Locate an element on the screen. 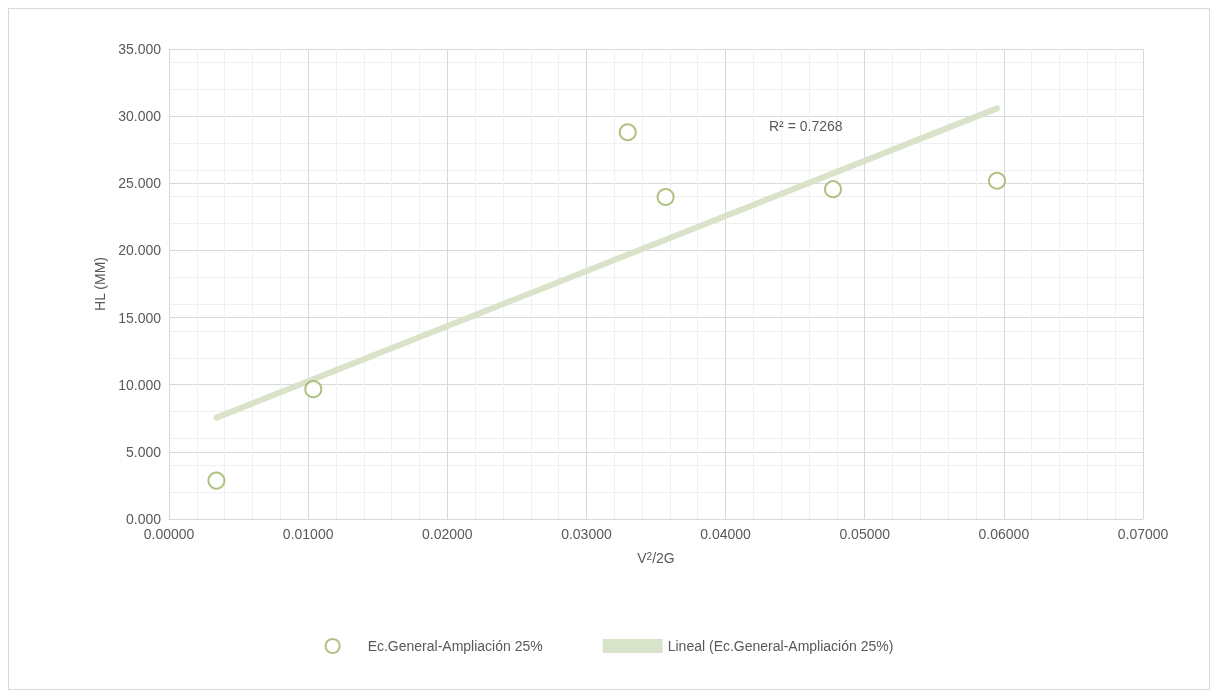 The image size is (1224, 696). y-tick-label: 25.000 is located at coordinates (140, 183).